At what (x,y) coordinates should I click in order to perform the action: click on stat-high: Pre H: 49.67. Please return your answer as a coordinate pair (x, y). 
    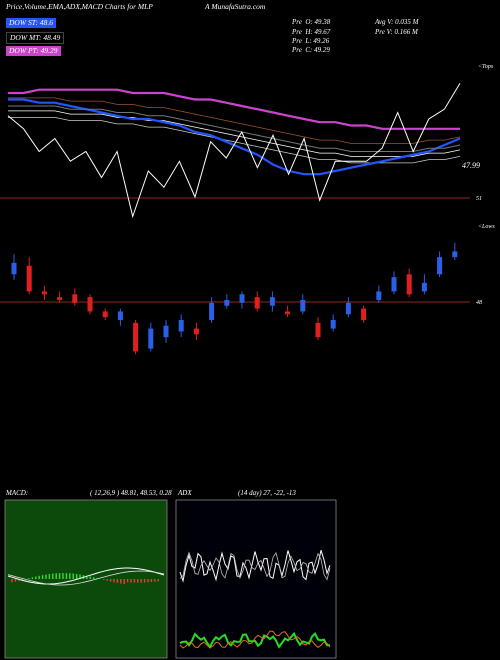
    Looking at the image, I should click on (311, 32).